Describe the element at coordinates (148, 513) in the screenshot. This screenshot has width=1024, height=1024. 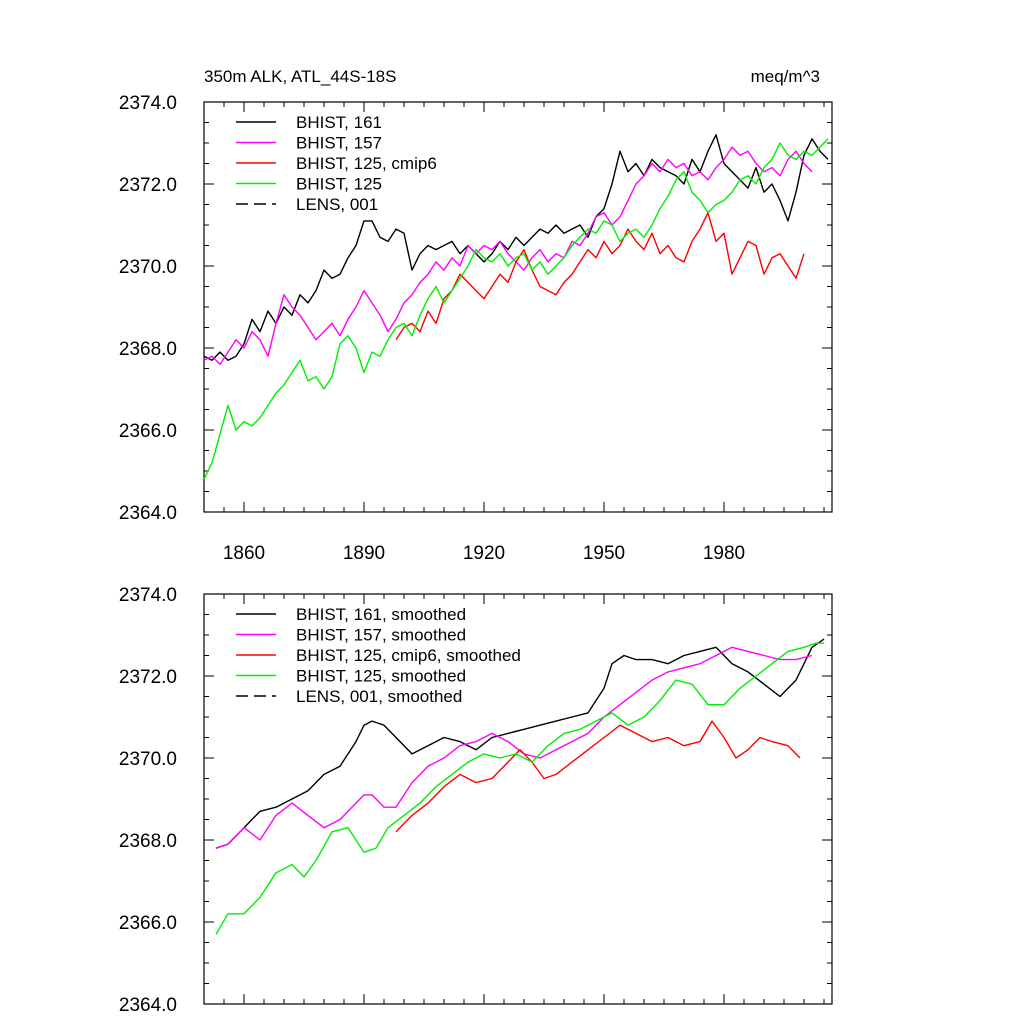
I see `top-y-tick-label: 2364.0` at that location.